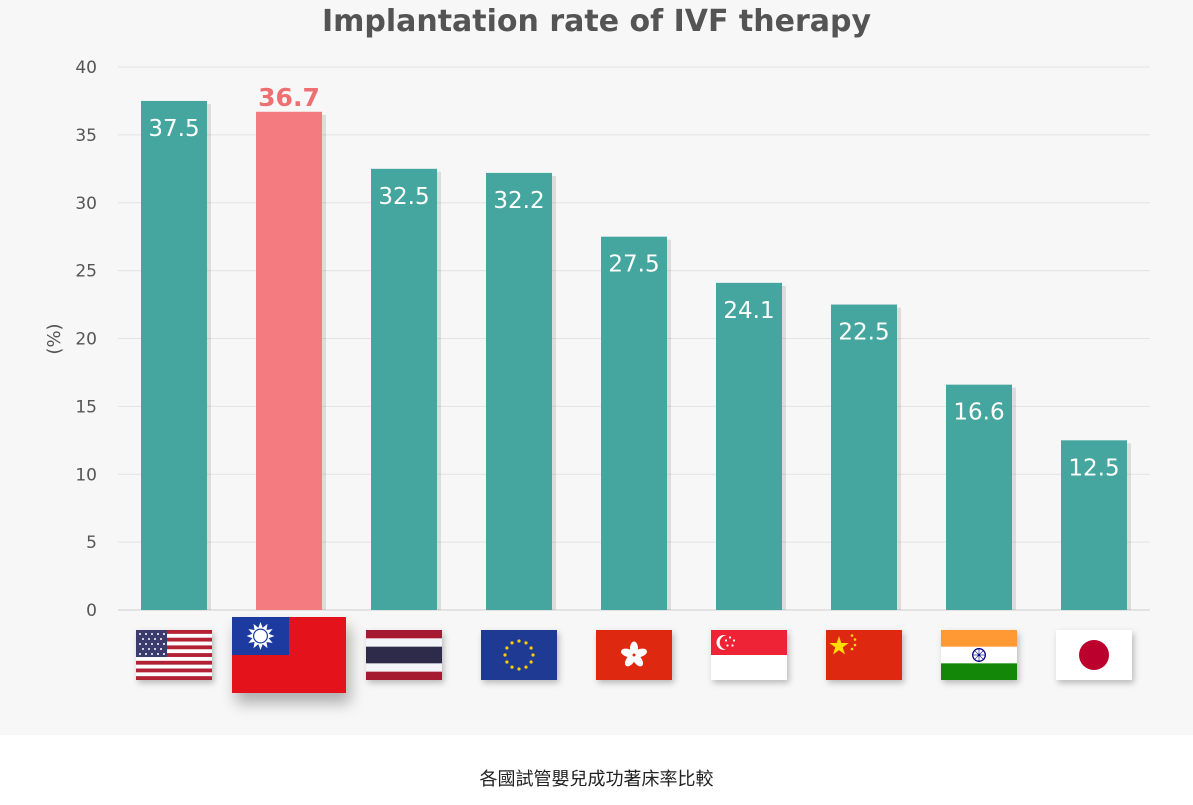 The height and width of the screenshot is (805, 1193). What do you see at coordinates (54, 338) in the screenshot?
I see `y-axis-label: (%)` at bounding box center [54, 338].